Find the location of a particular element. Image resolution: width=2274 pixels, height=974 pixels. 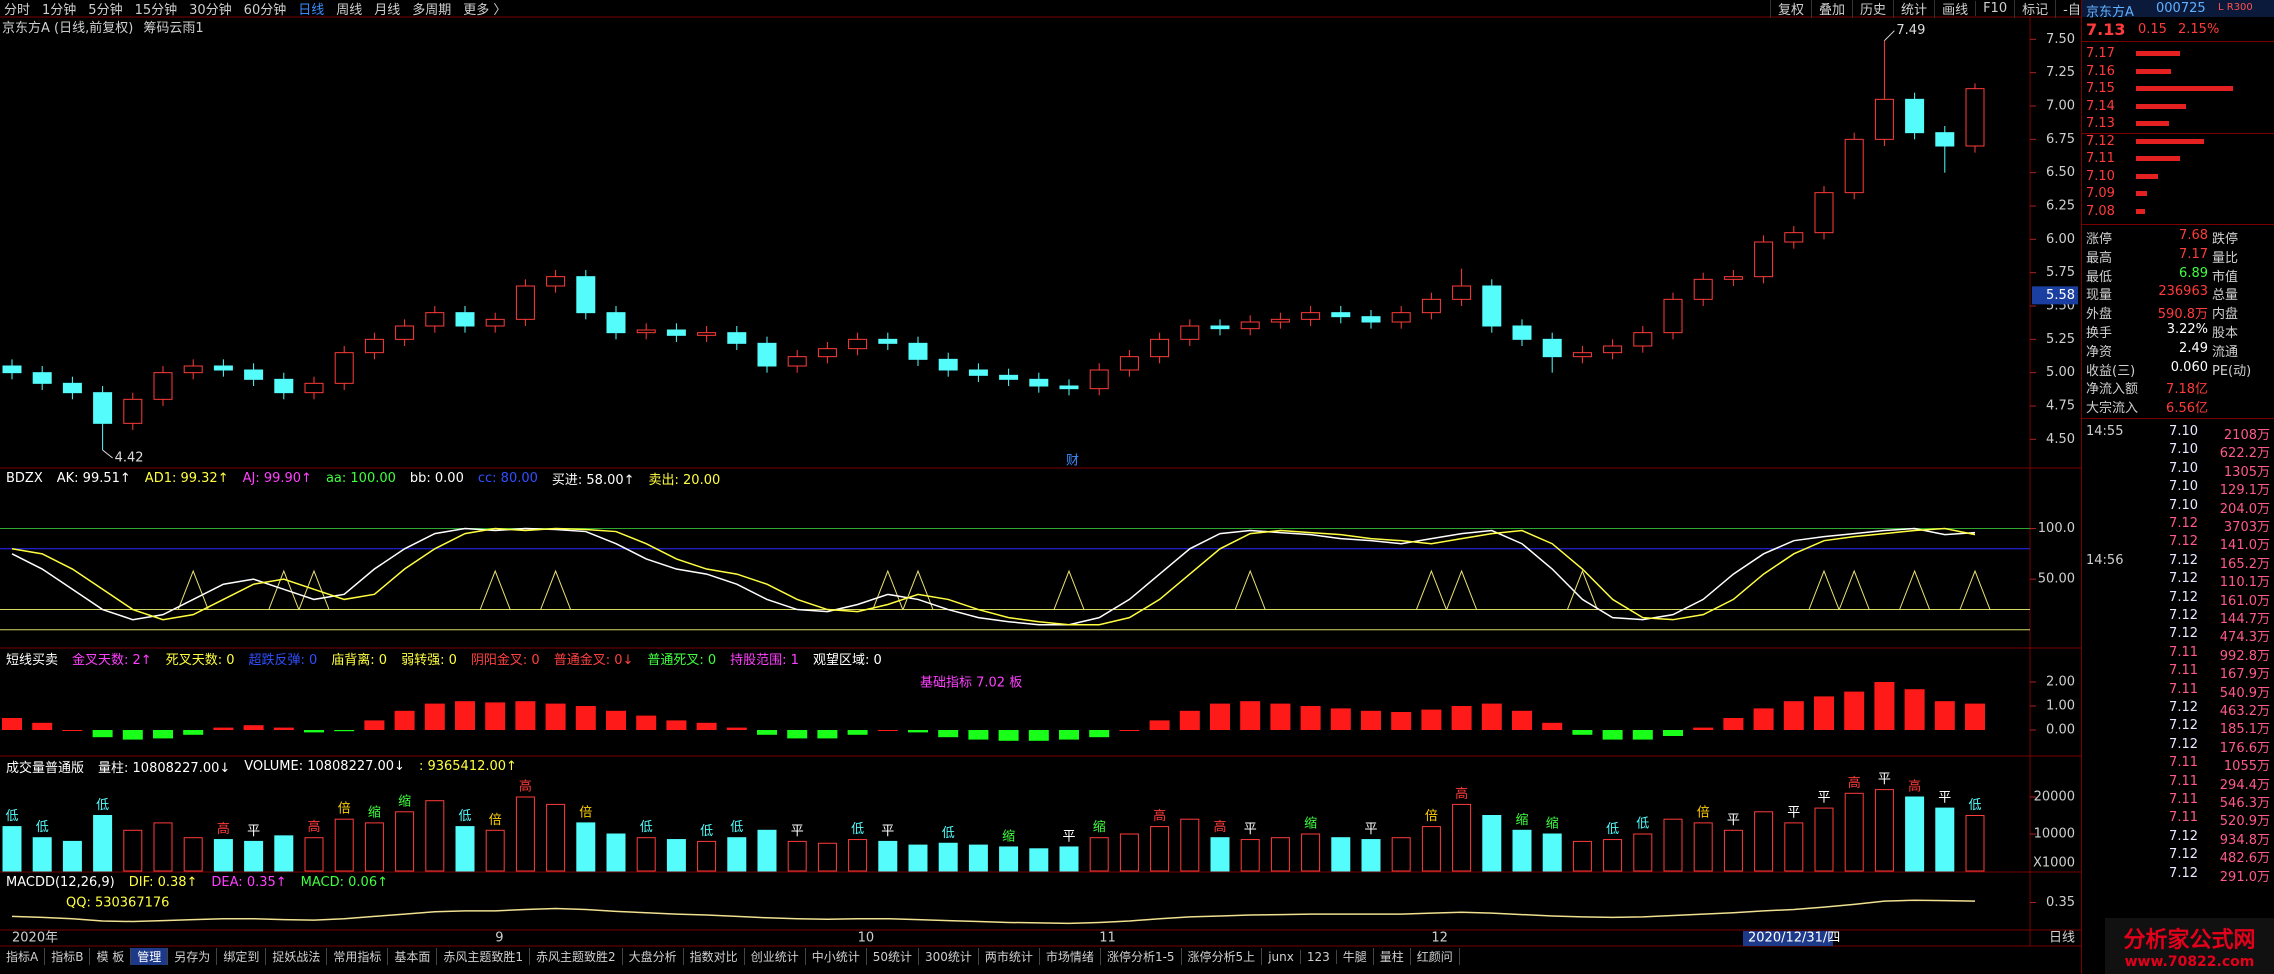

stat-label: 股本 is located at coordinates (2225, 333).